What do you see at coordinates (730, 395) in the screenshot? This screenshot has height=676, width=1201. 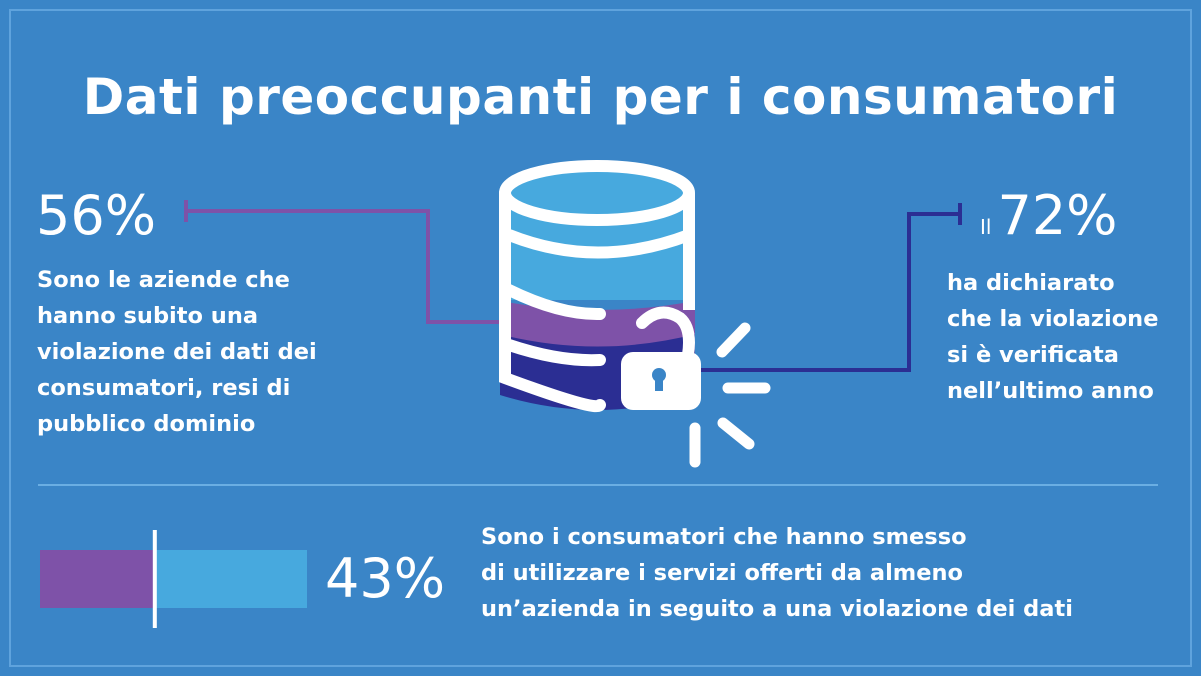 I see `break-burst-icon` at bounding box center [730, 395].